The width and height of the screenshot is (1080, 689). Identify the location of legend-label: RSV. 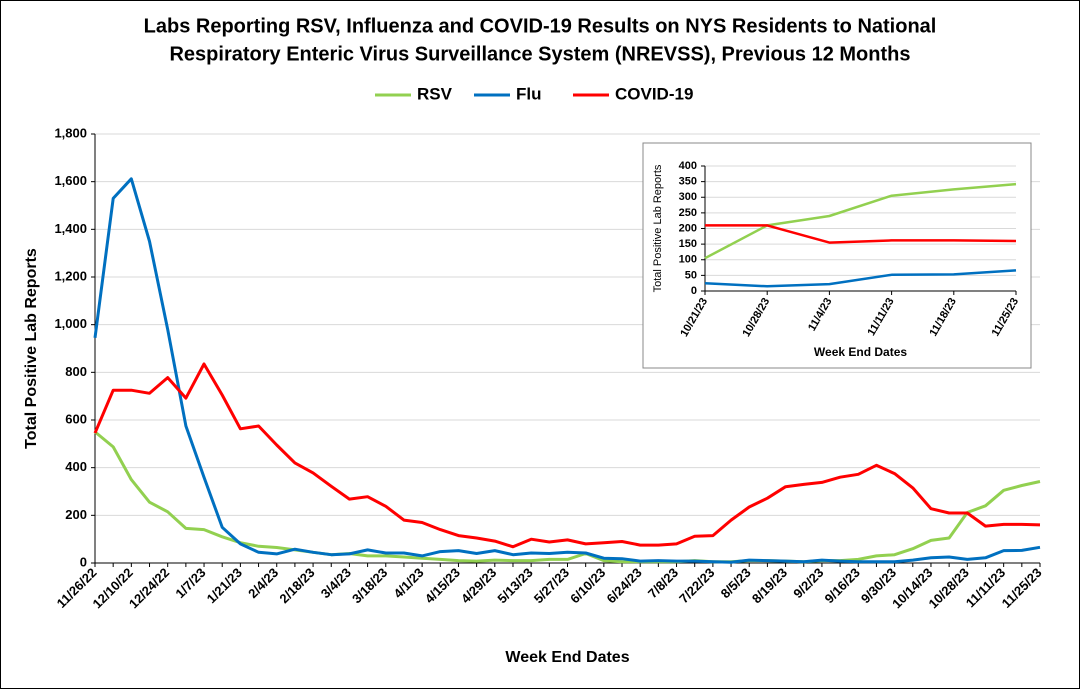
(435, 93).